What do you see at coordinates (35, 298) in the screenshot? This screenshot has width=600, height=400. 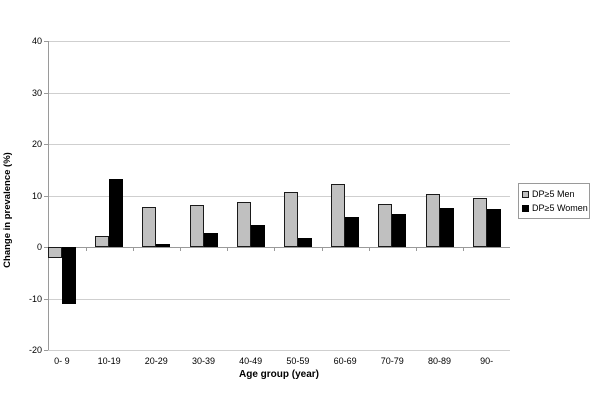 I see `y-tick-label: -10` at bounding box center [35, 298].